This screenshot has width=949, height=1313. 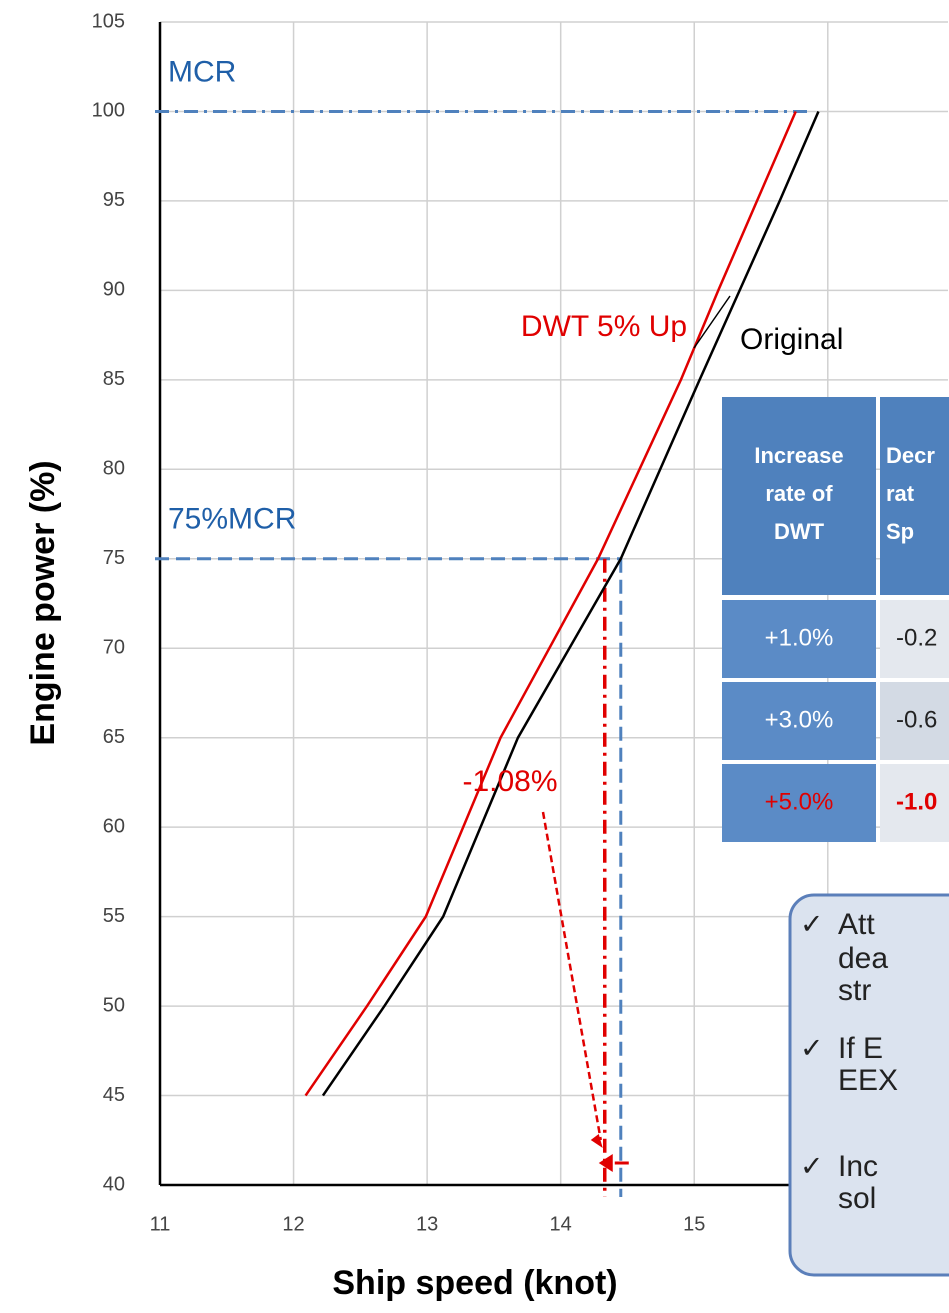 I want to click on note-text: EEX, so click(x=868, y=1080).